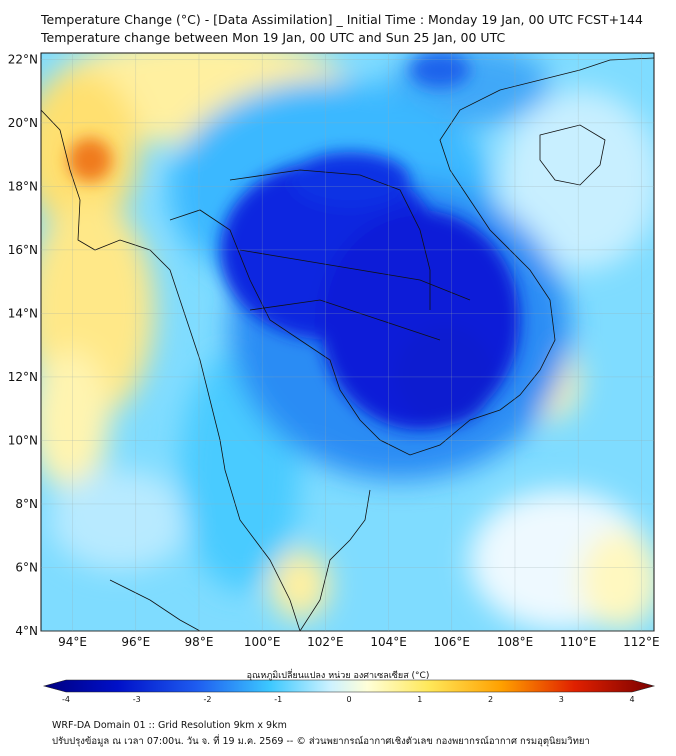 This screenshot has width=676, height=756. I want to click on colorbar-tick-label: 2, so click(490, 699).